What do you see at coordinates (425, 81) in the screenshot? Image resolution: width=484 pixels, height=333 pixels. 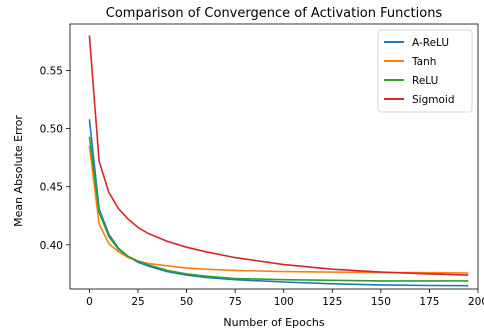 I see `legend-label-relu: ReLU` at bounding box center [425, 81].